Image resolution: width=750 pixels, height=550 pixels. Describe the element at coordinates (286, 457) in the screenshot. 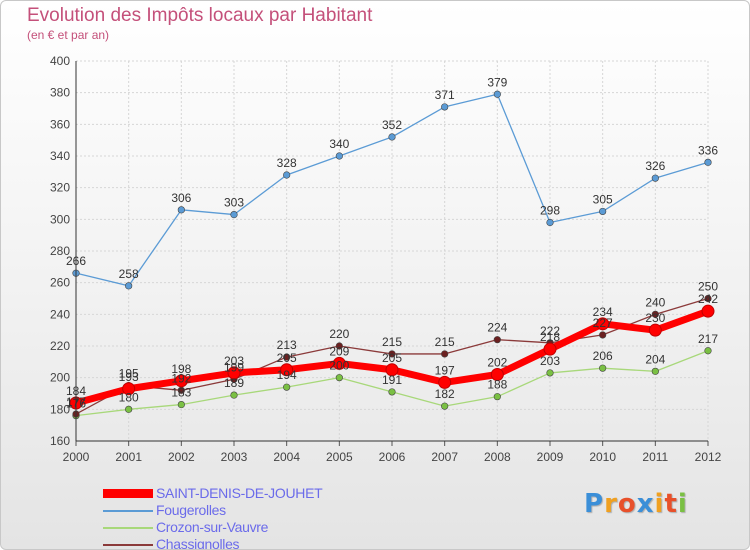

I see `x-tick-label: 2004` at that location.